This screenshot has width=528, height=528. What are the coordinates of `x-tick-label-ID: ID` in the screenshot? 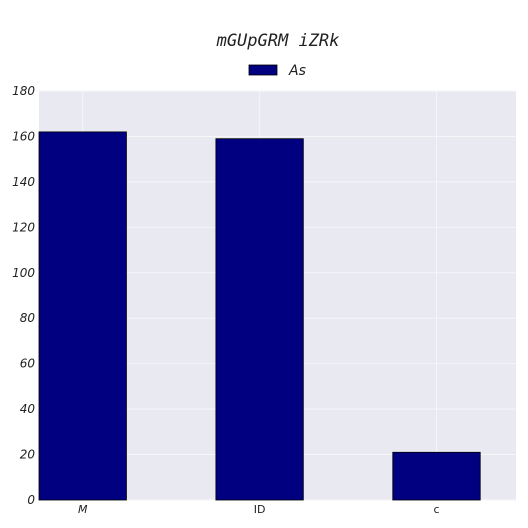 It's located at (260, 509).